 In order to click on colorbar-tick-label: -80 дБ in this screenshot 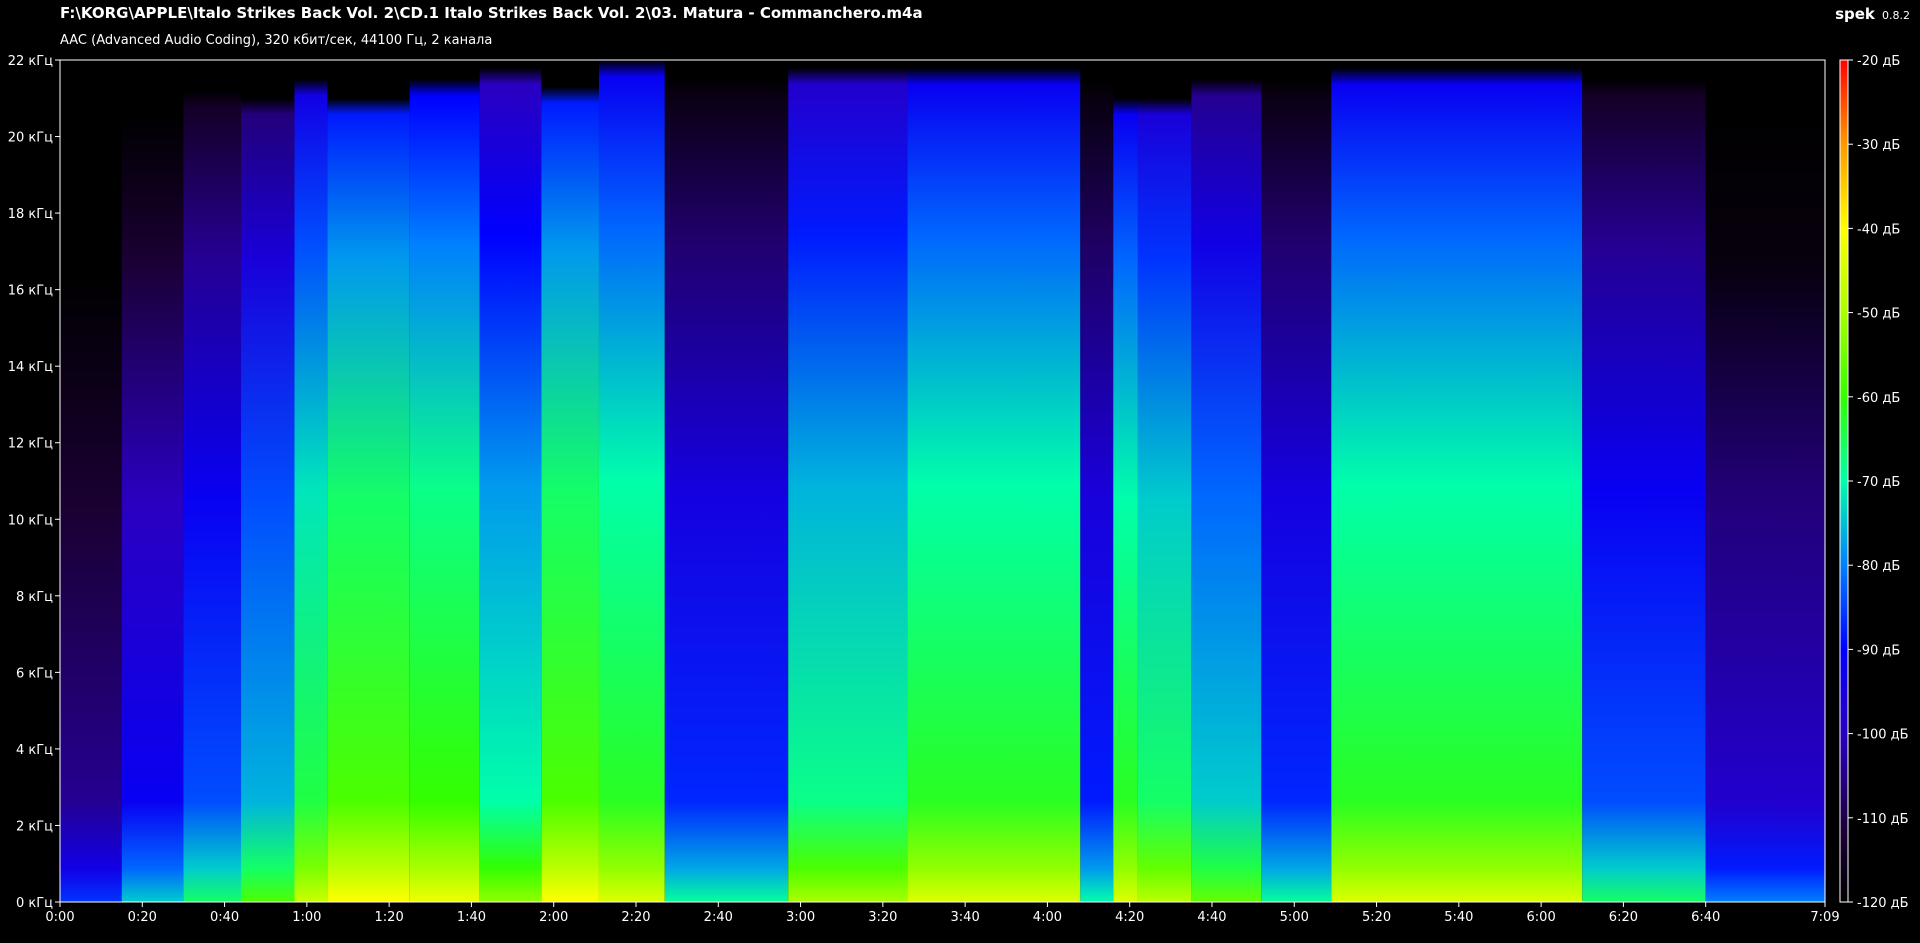, I will do `click(1878, 566)`.